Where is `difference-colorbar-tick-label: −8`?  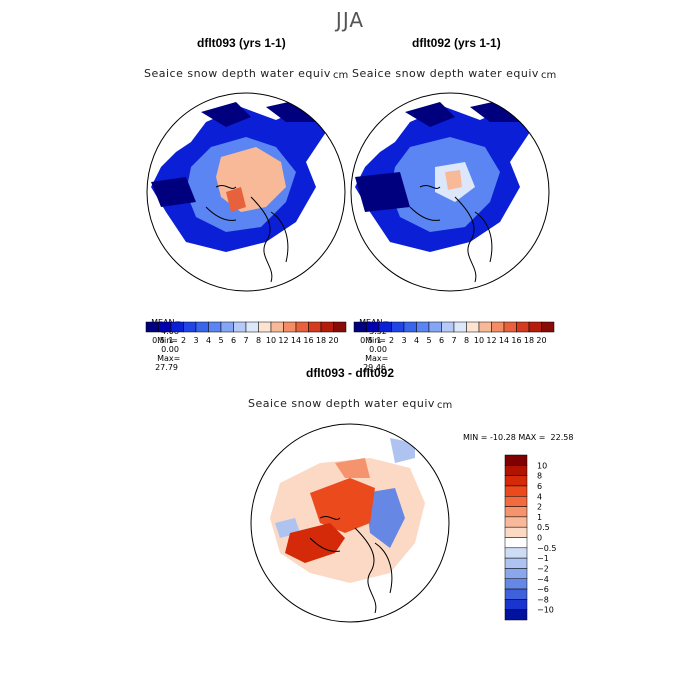
difference-colorbar-tick-label: −8 is located at coordinates (543, 599).